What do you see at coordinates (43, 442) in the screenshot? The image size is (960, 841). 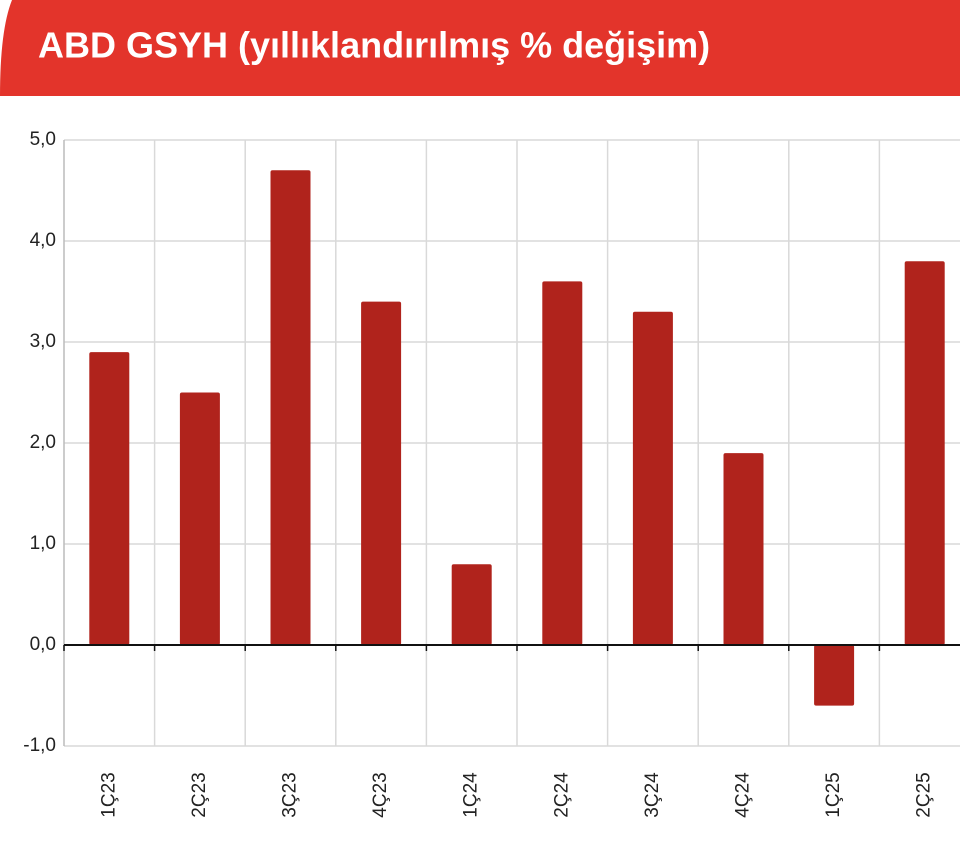 I see `y-tick-label: 2,0` at bounding box center [43, 442].